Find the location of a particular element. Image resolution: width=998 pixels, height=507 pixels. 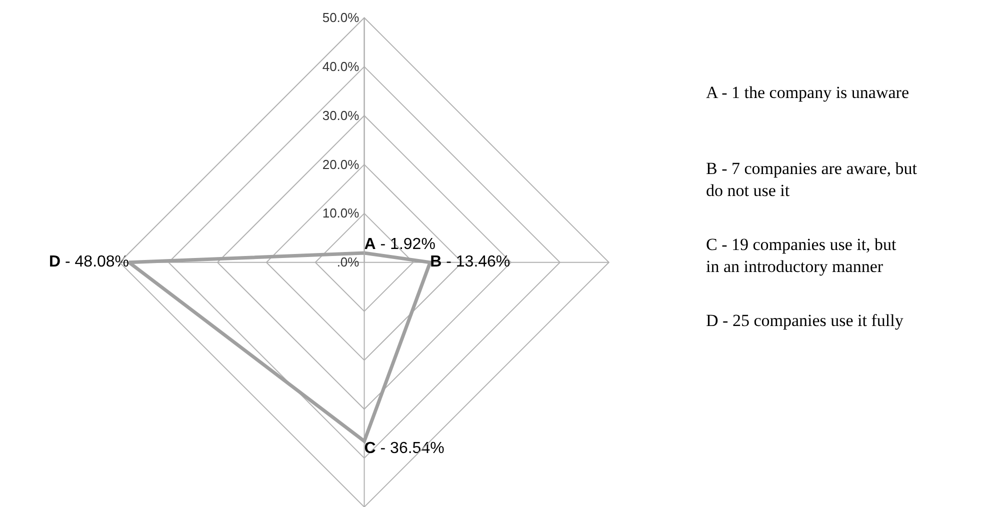

text: D - 25 companies use it fully is located at coordinates (805, 320).